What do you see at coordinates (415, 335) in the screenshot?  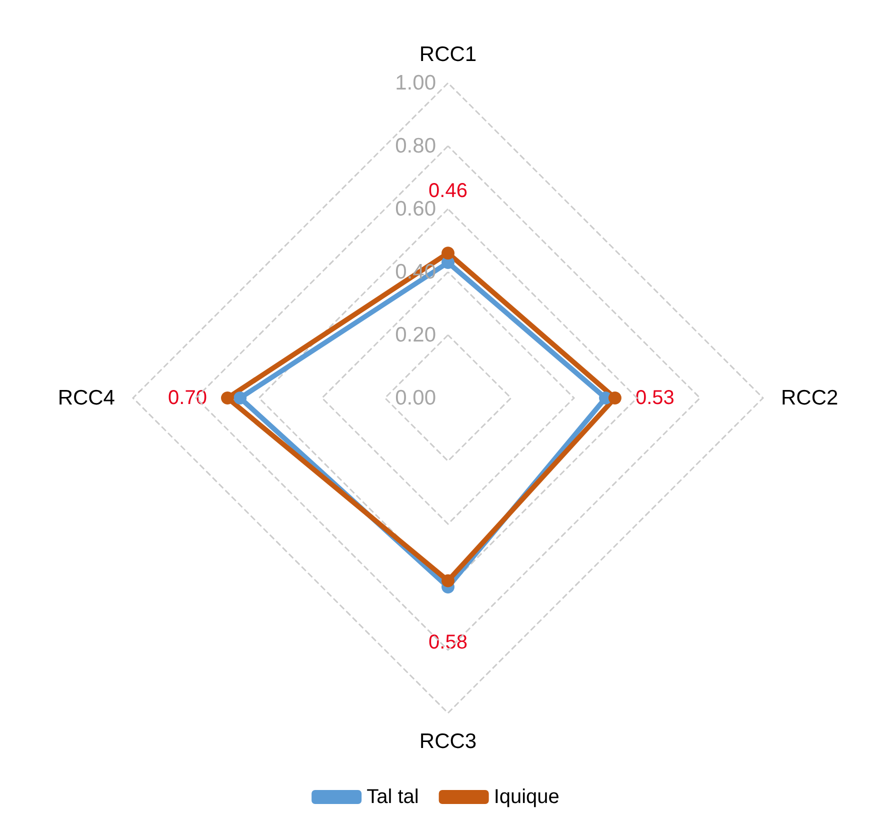 I see `y-tick-label: 0.20` at bounding box center [415, 335].